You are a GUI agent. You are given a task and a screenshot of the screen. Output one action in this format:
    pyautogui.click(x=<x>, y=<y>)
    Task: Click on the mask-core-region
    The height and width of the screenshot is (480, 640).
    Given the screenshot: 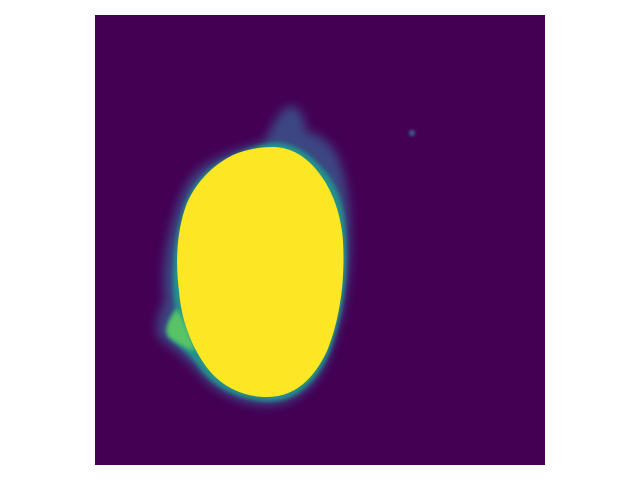 What is the action you would take?
    pyautogui.click(x=260, y=272)
    